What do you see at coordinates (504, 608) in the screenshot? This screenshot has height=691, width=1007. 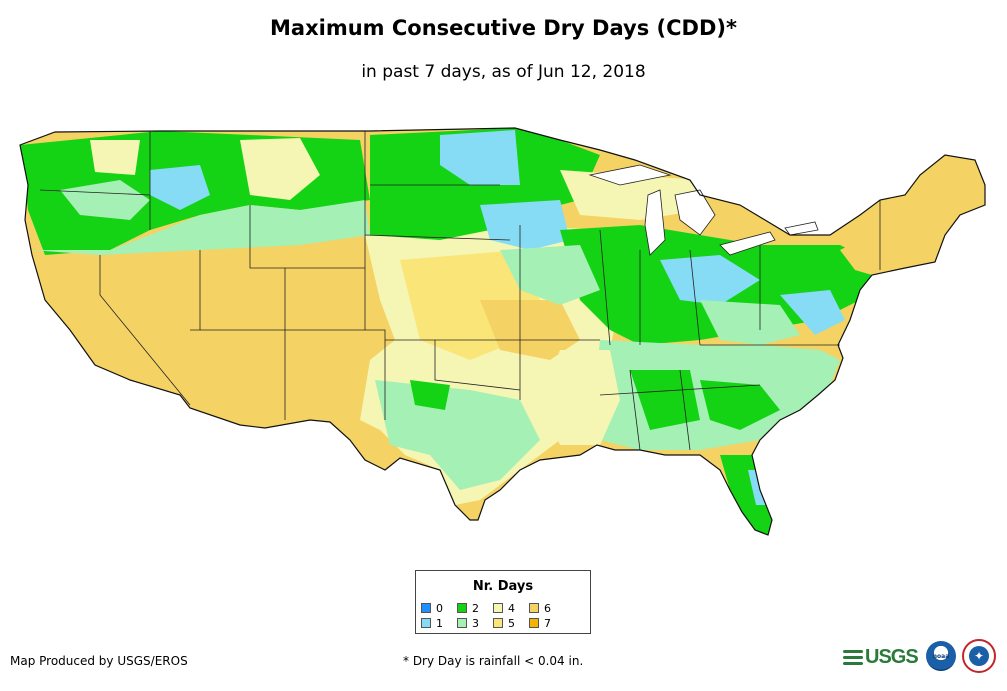 I see `legend-item-4: 4` at bounding box center [504, 608].